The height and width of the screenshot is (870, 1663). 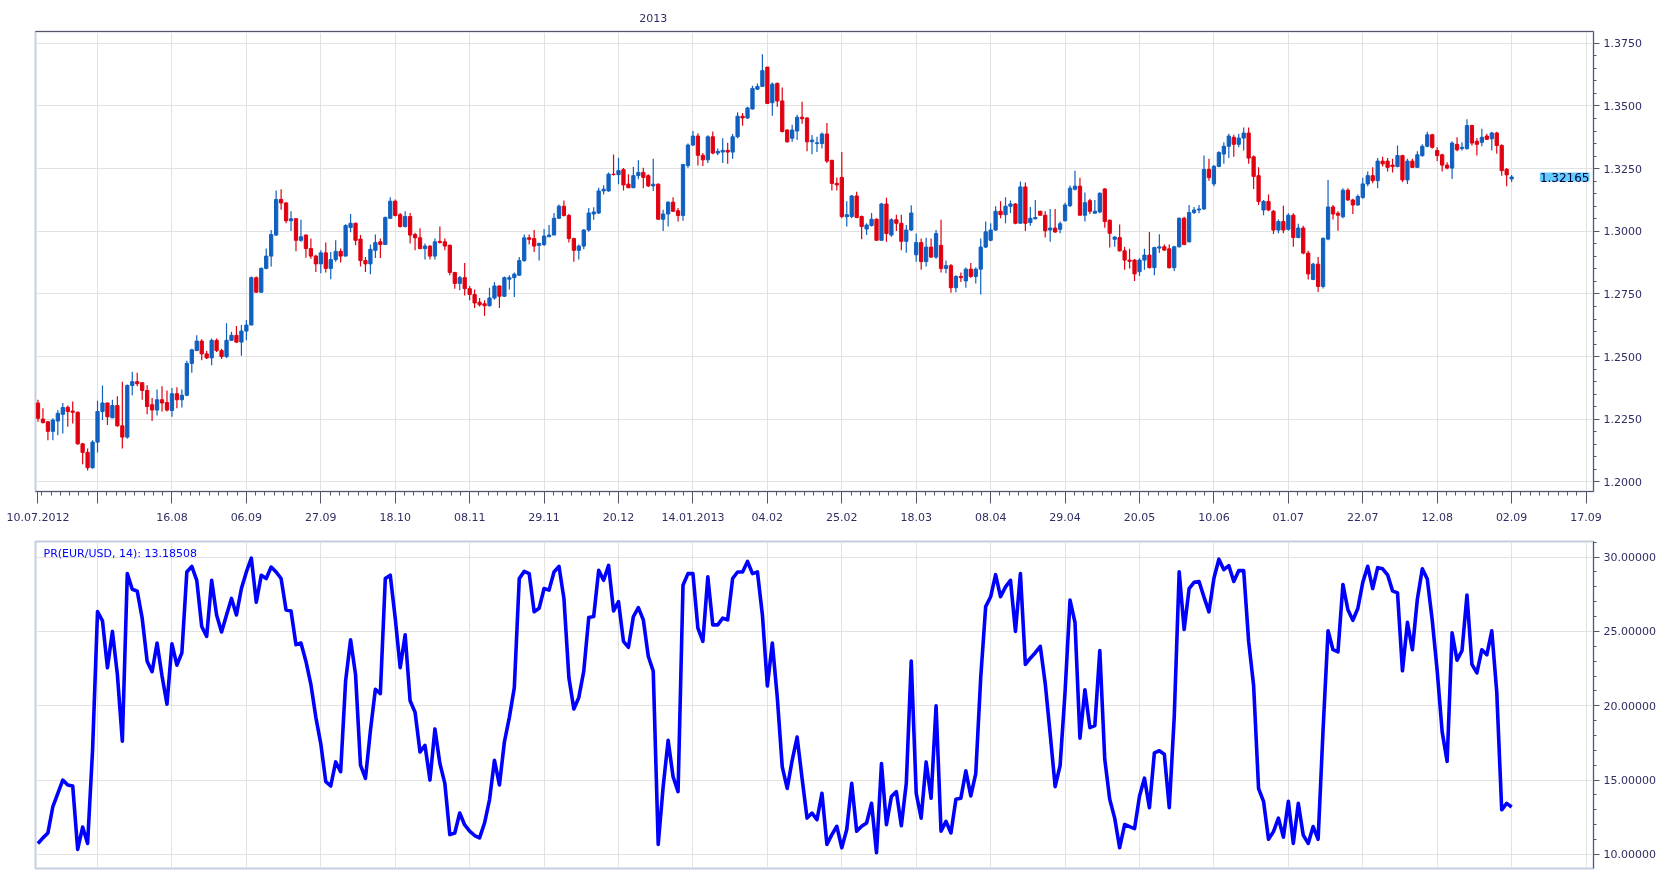 I want to click on x-tick-label: 29.11, so click(x=544, y=517).